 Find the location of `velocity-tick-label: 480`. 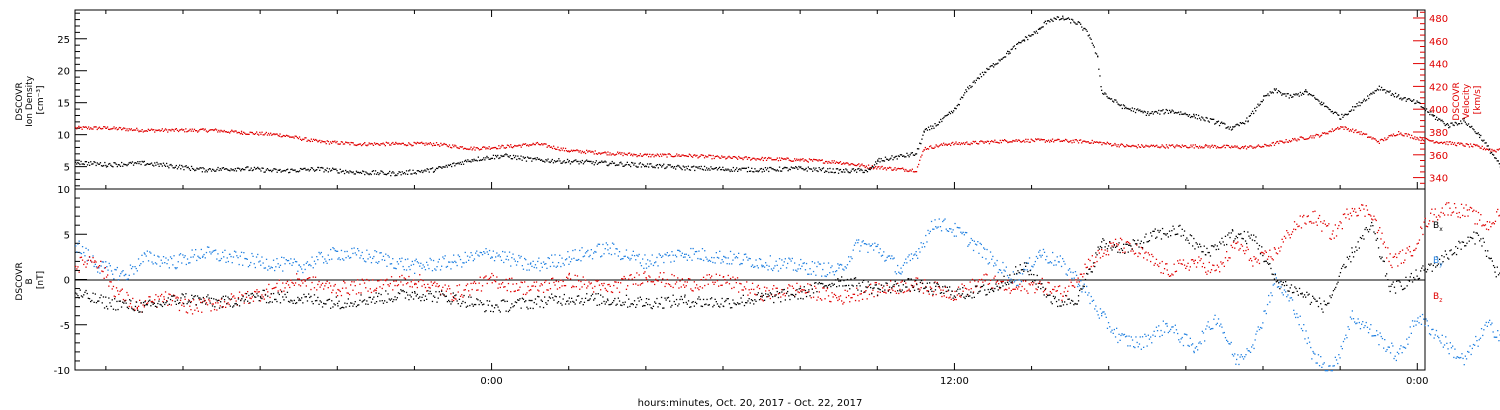

velocity-tick-label: 480 is located at coordinates (1438, 19).